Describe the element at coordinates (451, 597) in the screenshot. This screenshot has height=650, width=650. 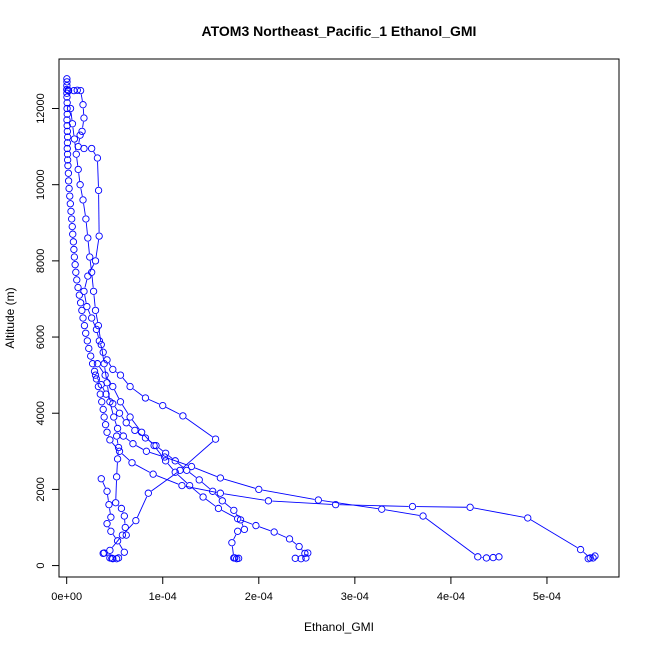
I see `x-tick-label: 4e-04` at that location.